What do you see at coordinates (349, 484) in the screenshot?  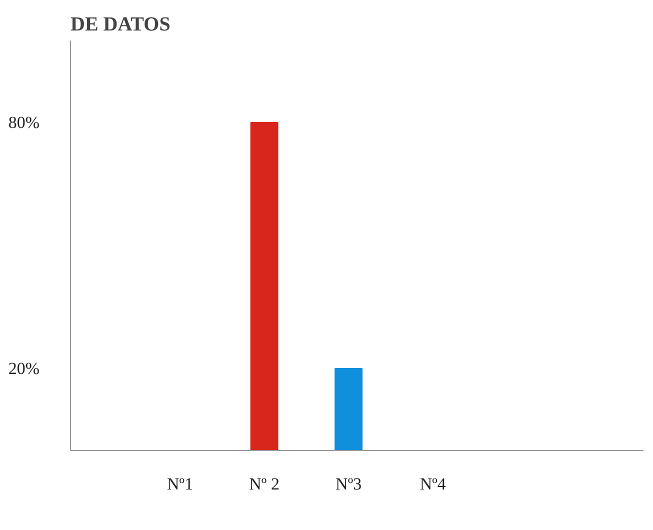 I see `x-tick-label: Nº3` at bounding box center [349, 484].